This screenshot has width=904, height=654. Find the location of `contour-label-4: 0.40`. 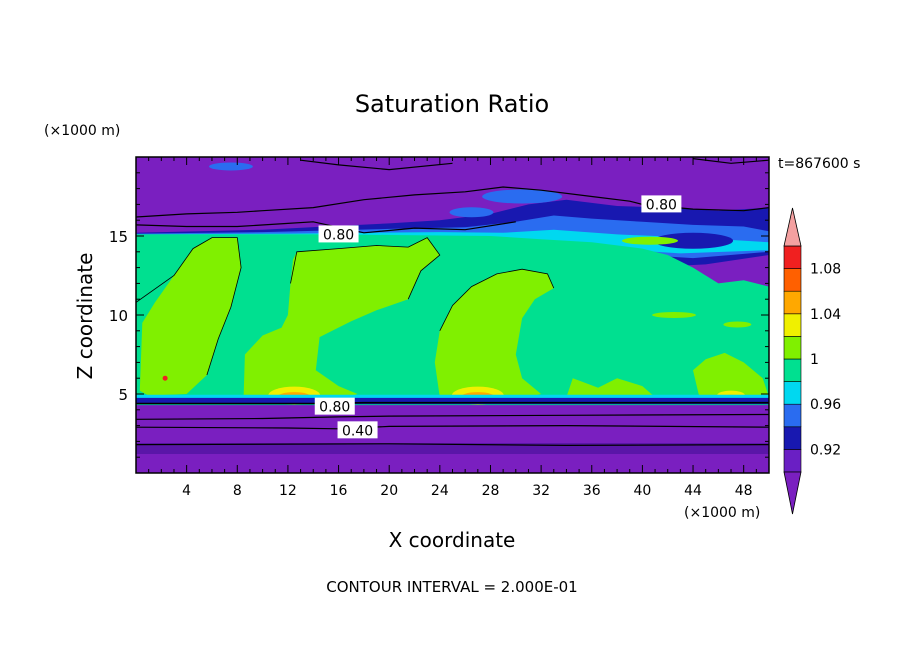

contour-label-4: 0.40 is located at coordinates (357, 430).